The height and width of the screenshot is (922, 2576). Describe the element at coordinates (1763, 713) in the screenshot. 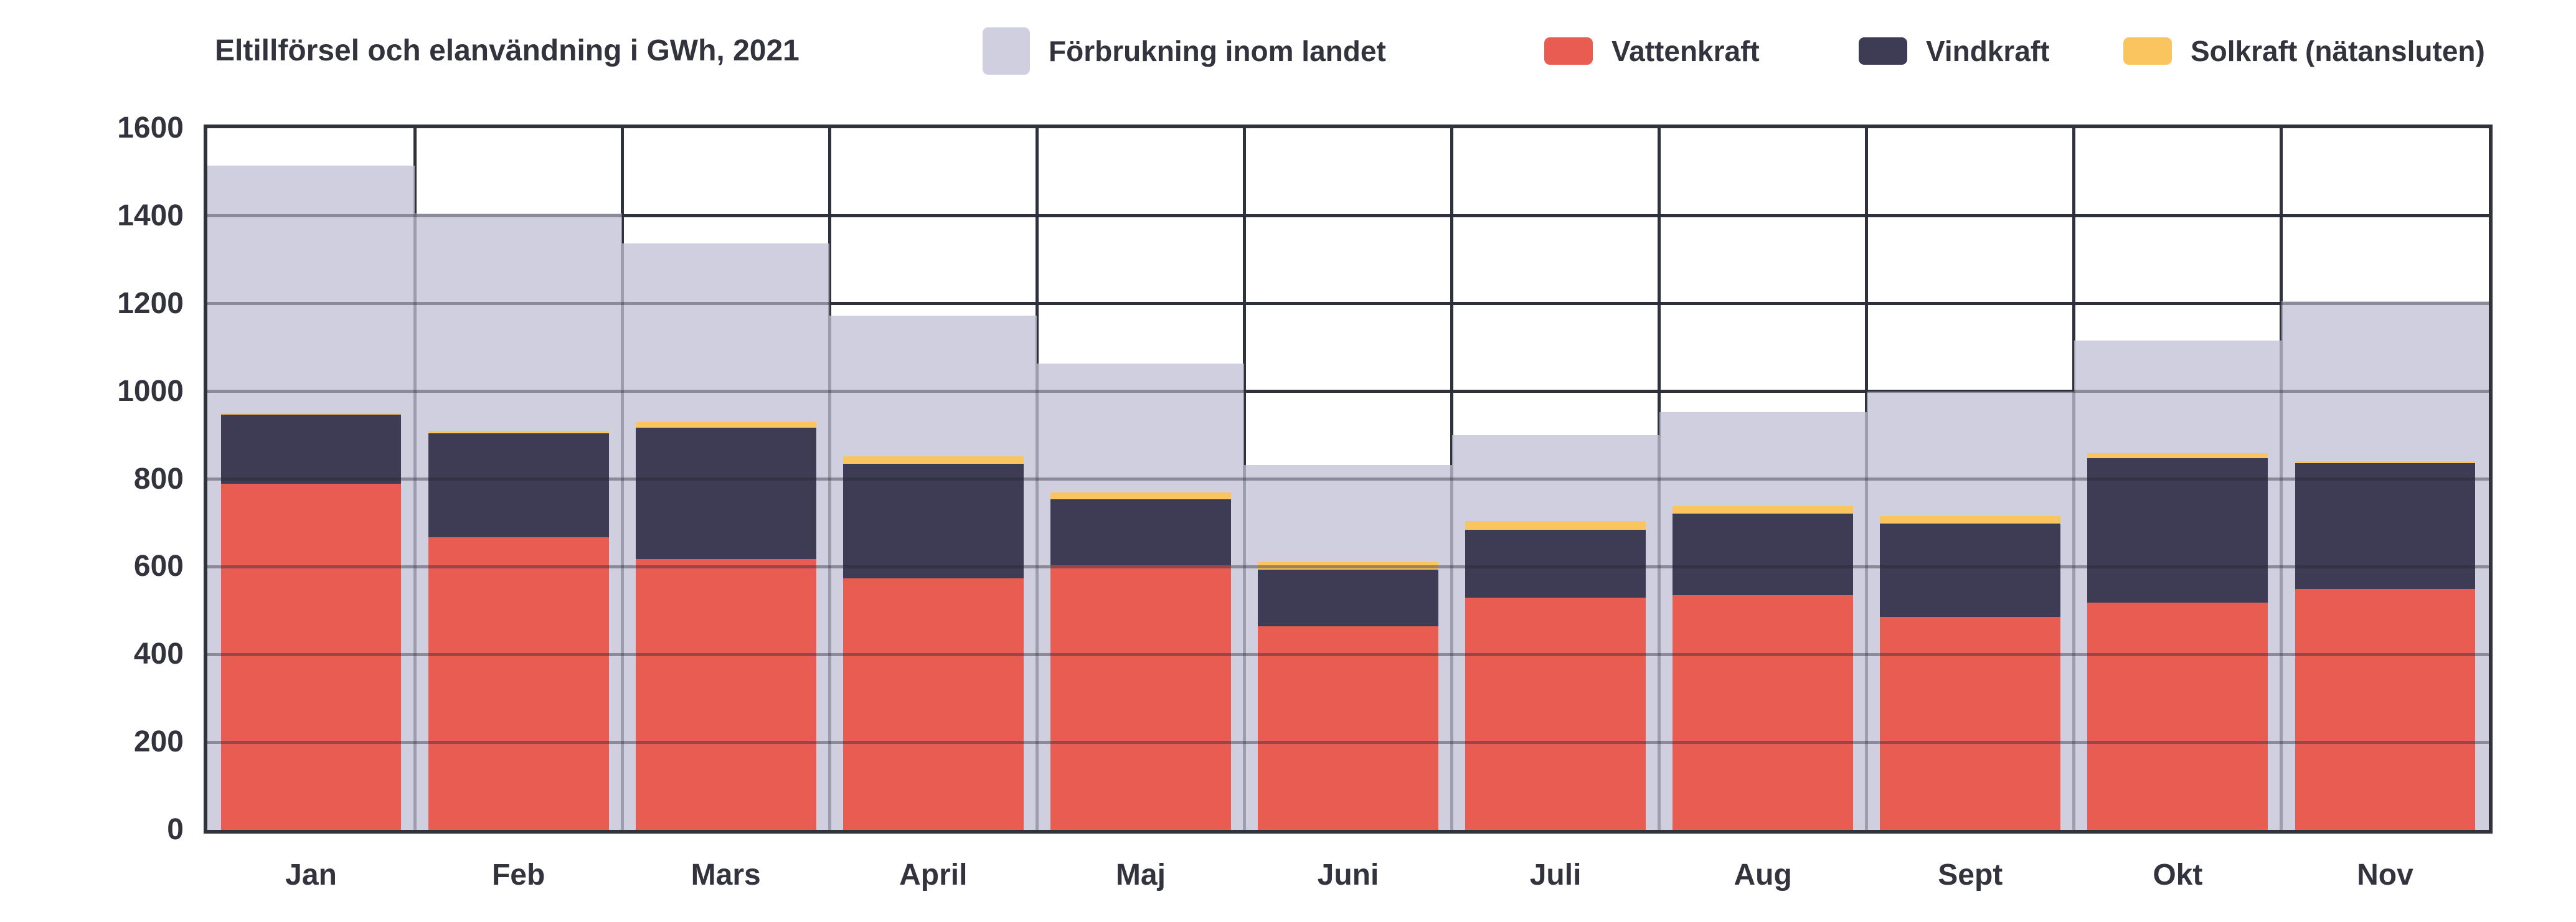

I see `bar-segment-vattenkraft-aug` at that location.